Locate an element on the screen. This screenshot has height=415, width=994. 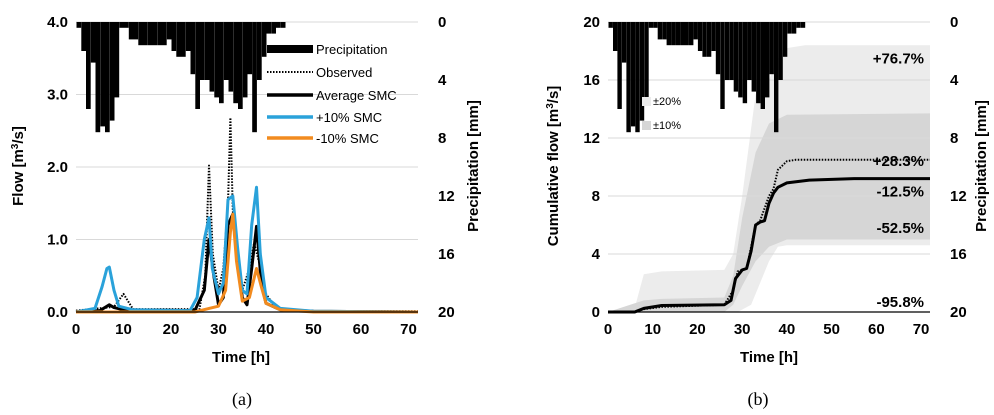
x-axis-label: Time [h] is located at coordinates (769, 357).